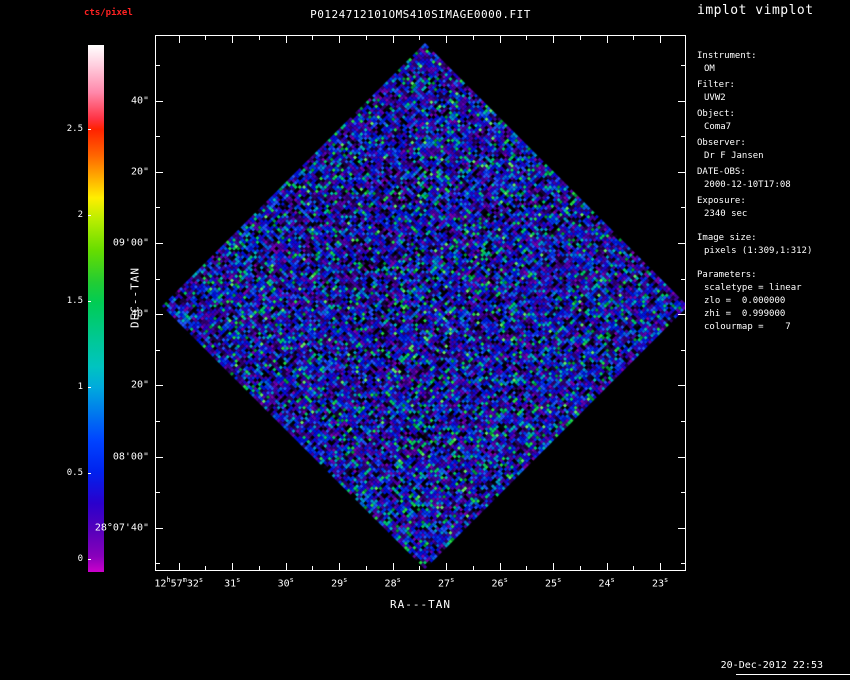 The image size is (850, 680). What do you see at coordinates (773, 245) in the screenshot?
I see `info-group: Image size: pixels (1:309,1:312)` at bounding box center [773, 245].